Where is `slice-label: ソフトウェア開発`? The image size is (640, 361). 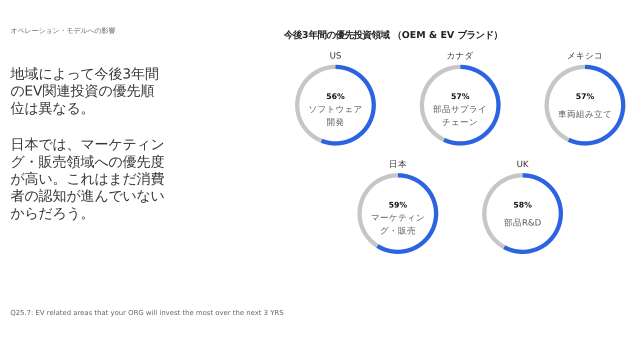 slice-label: ソフトウェア開発 is located at coordinates (335, 116).